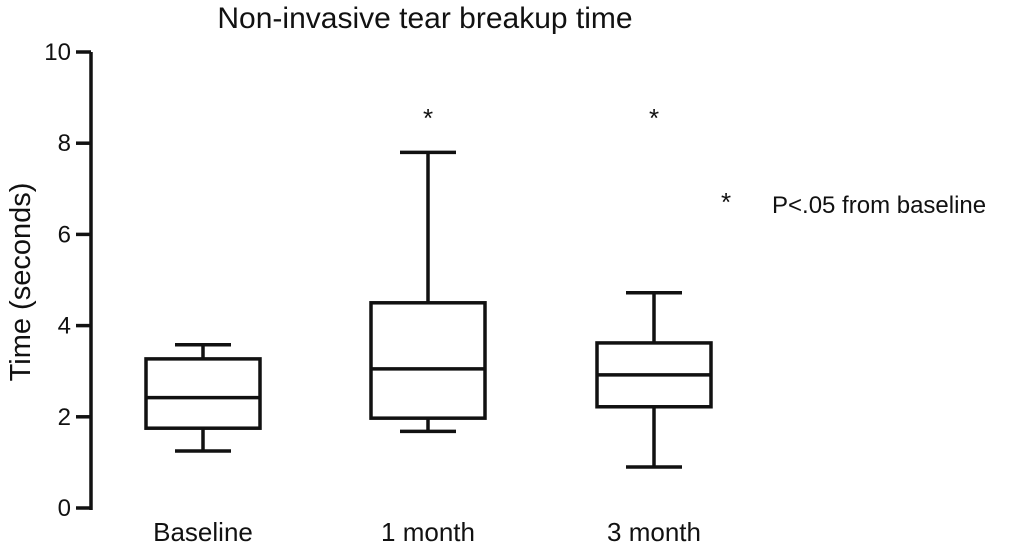 This screenshot has height=549, width=1024. I want to click on legend-marker: *, so click(726, 202).